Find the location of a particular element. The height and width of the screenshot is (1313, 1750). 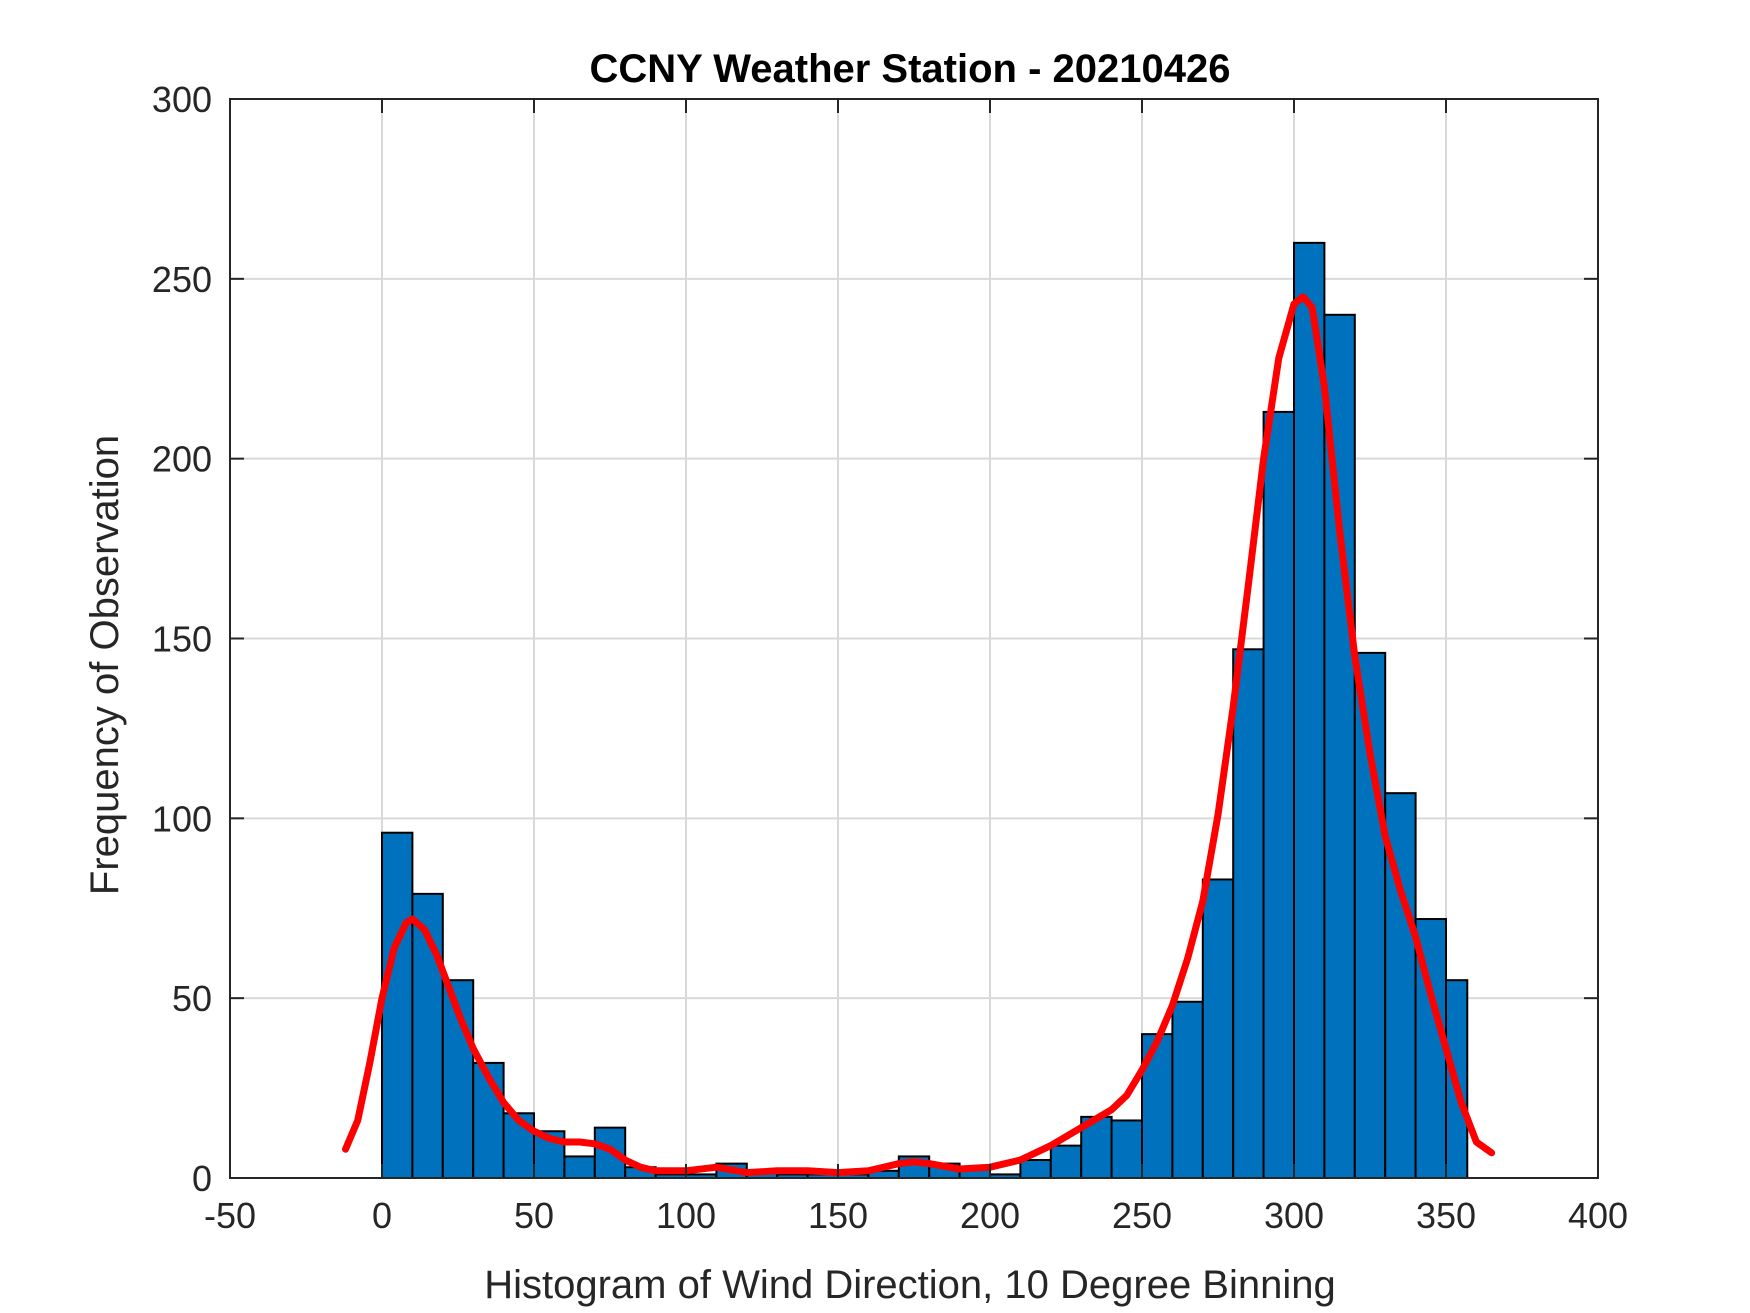

y-tick-labels: 0 50 100 150 200 250 300 is located at coordinates (182, 639).